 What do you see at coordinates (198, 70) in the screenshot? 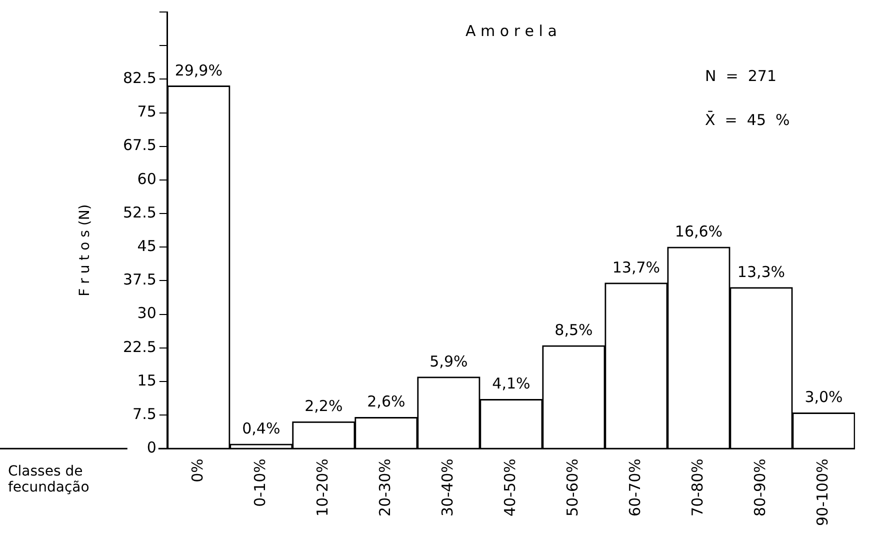
I see `annotation: 29,9%` at bounding box center [198, 70].